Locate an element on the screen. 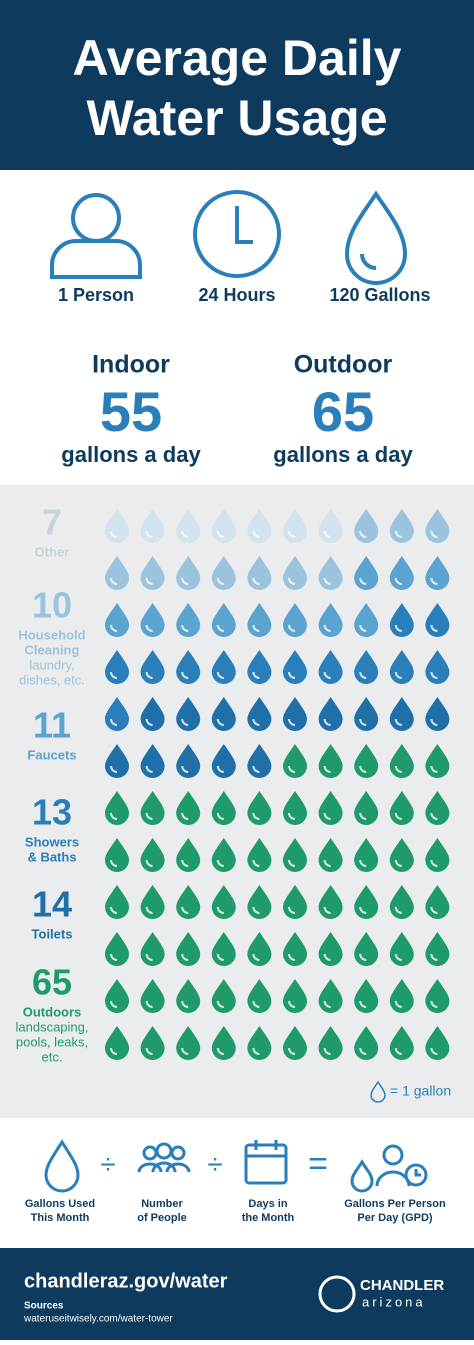 The height and width of the screenshot is (1345, 474). category-label: Toilets is located at coordinates (52, 933).